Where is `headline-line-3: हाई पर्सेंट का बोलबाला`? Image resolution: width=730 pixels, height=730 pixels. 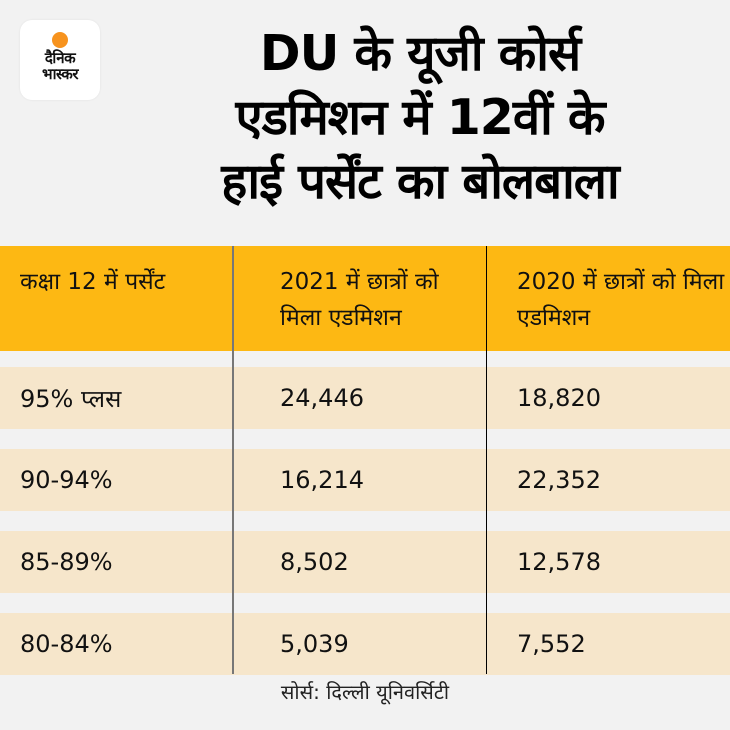
headline-line-3: हाई पर्सेंट का बोलबाला is located at coordinates (420, 181).